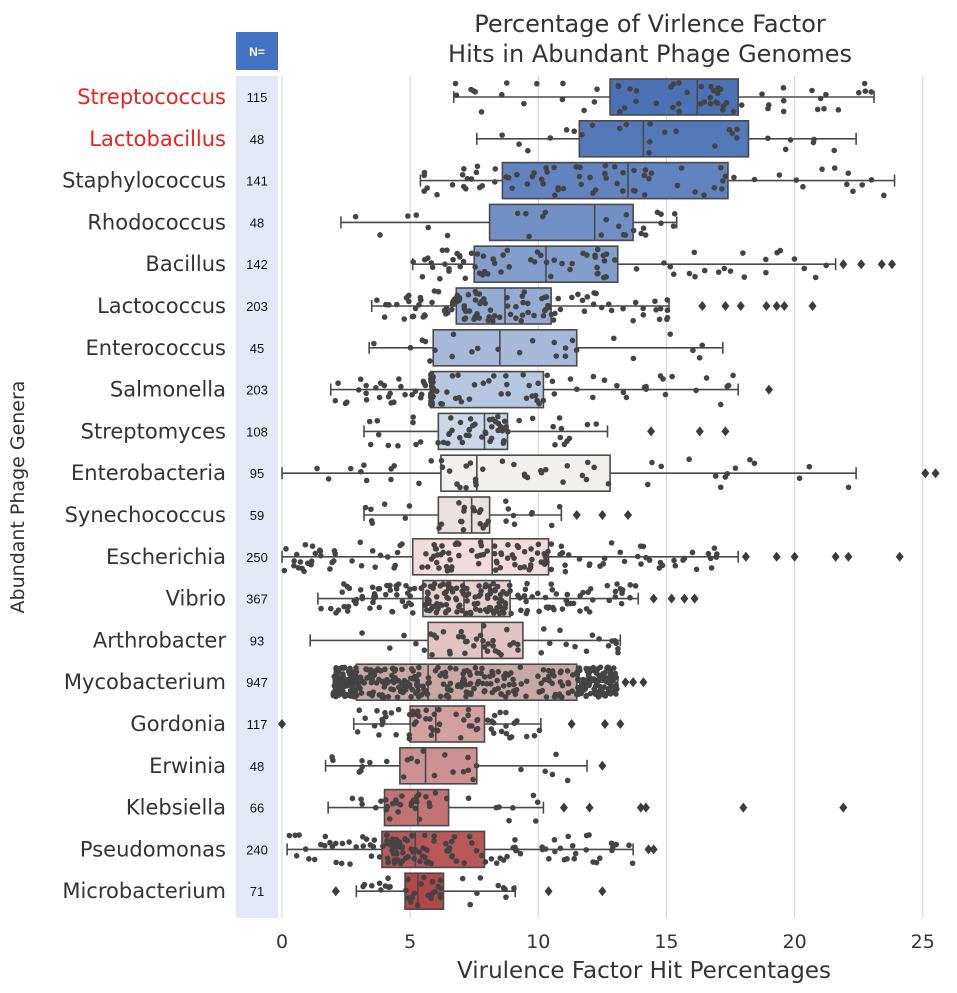 This screenshot has height=993, width=957. Describe the element at coordinates (644, 971) in the screenshot. I see `x-axis-label: Virulence Factor Hit Percentages` at that location.